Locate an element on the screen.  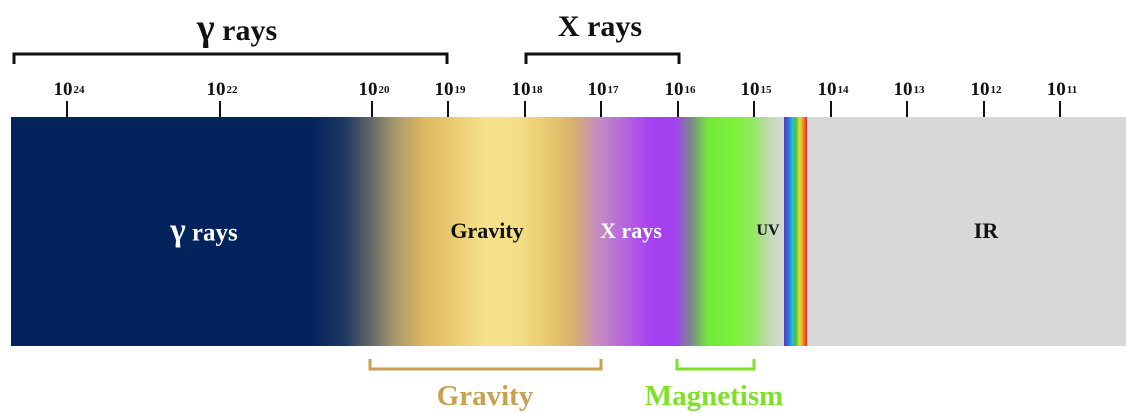
magnetism-bracket-label: Magnetism is located at coordinates (714, 396).